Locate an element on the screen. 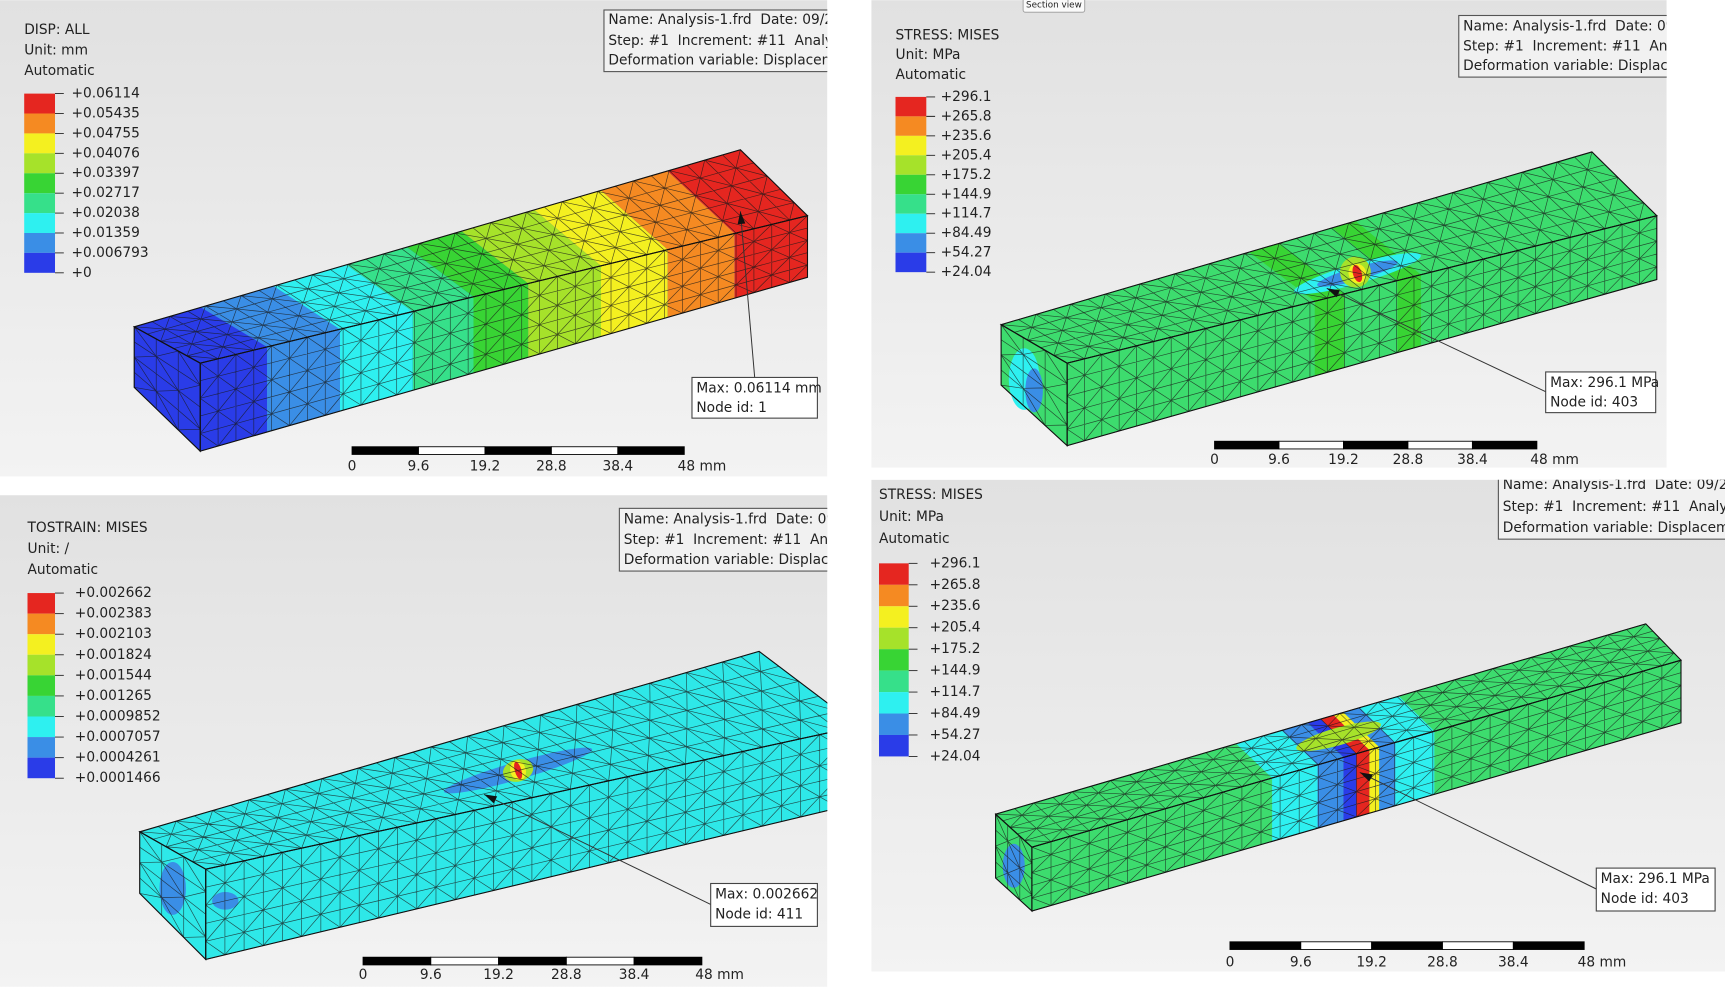 The height and width of the screenshot is (987, 1725). legend-value: +0.006793 is located at coordinates (110, 253).